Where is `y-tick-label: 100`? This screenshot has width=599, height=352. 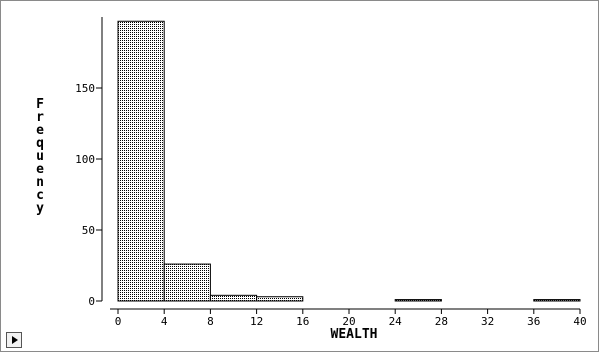 y-tick-label: 100 is located at coordinates (85, 159).